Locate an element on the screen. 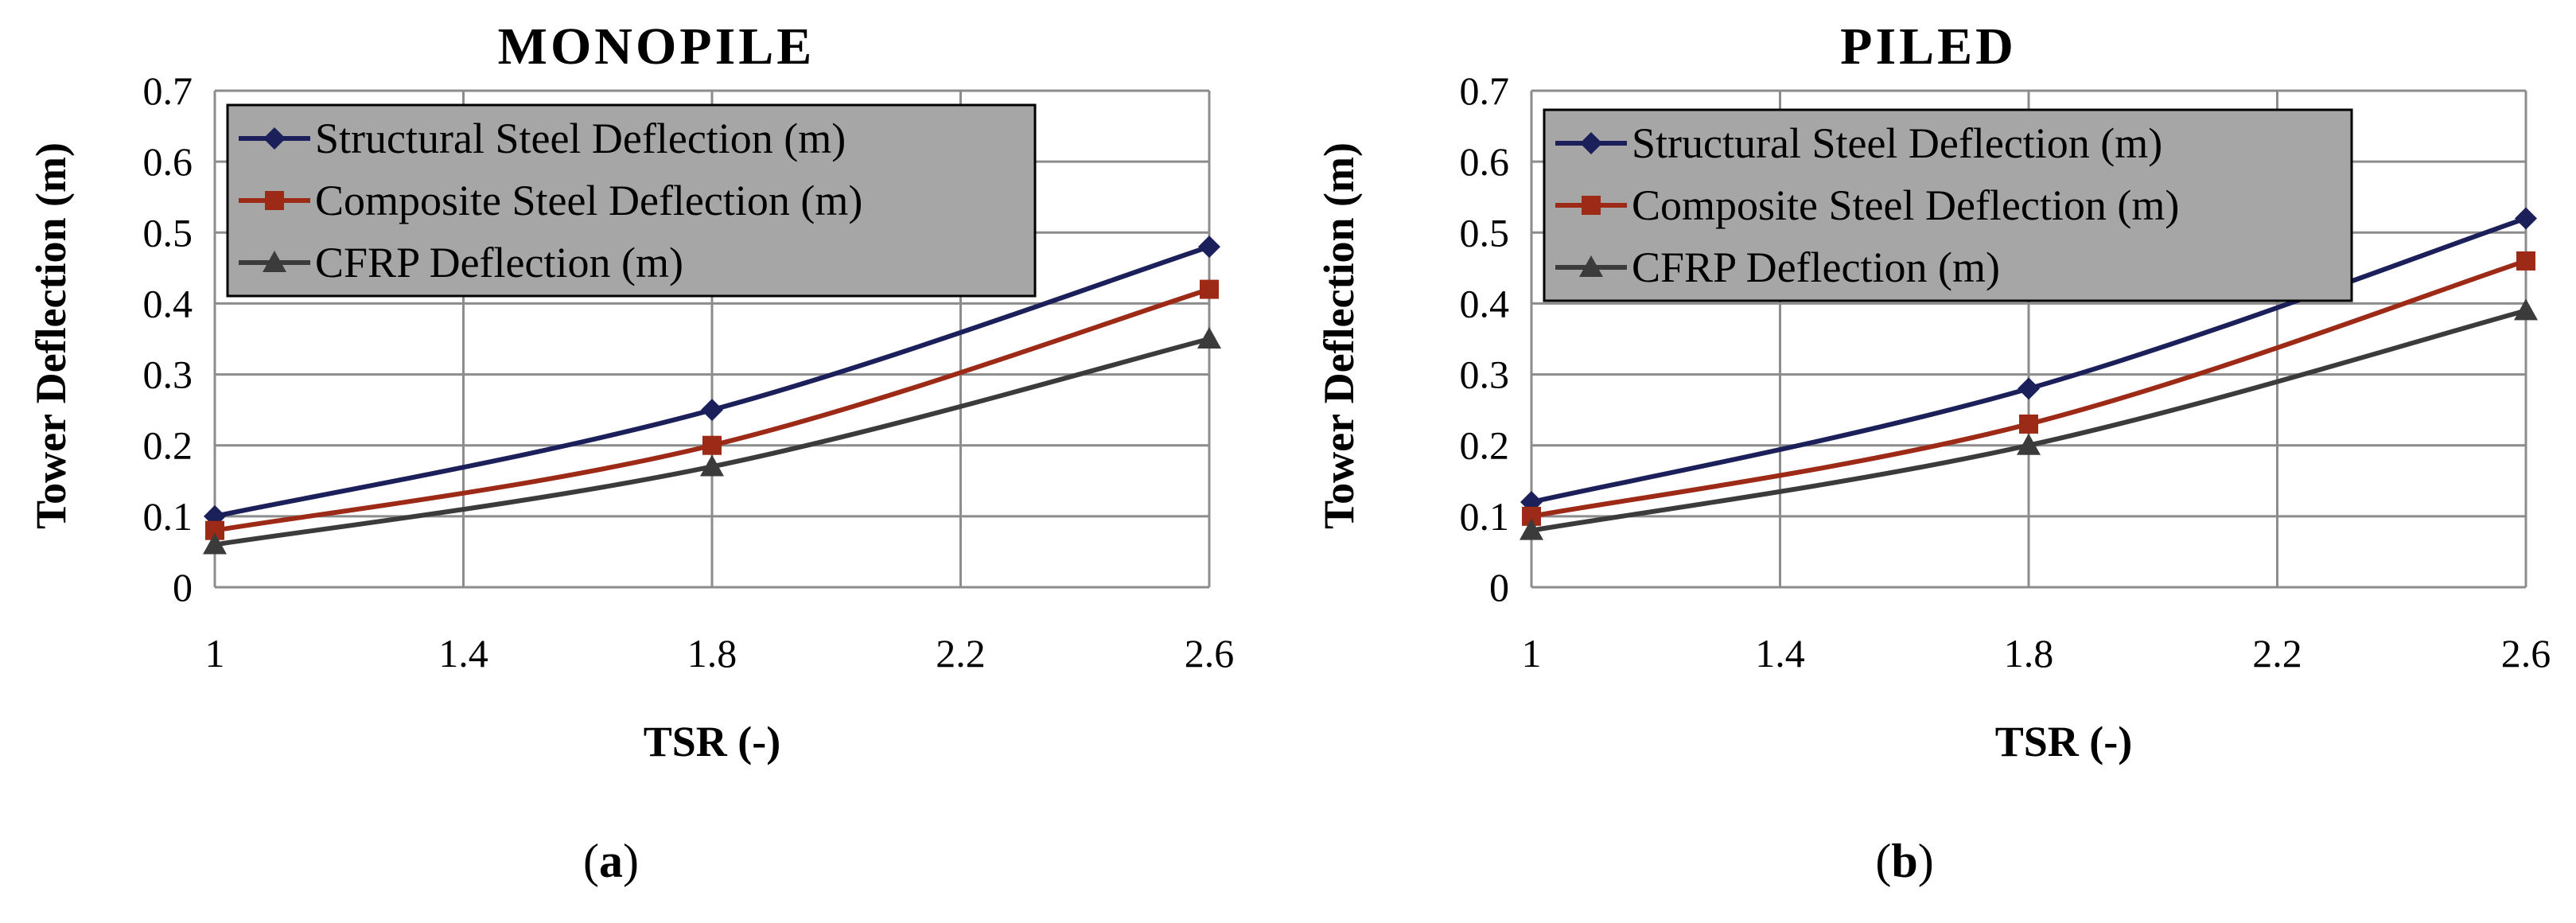  caption-letter: b is located at coordinates (1904, 861).